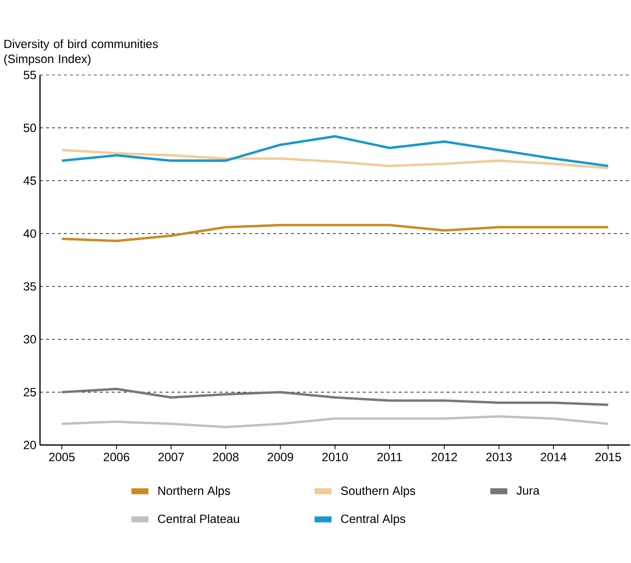 Image resolution: width=631 pixels, height=563 pixels. I want to click on legend-label: Northern Alps, so click(194, 492).